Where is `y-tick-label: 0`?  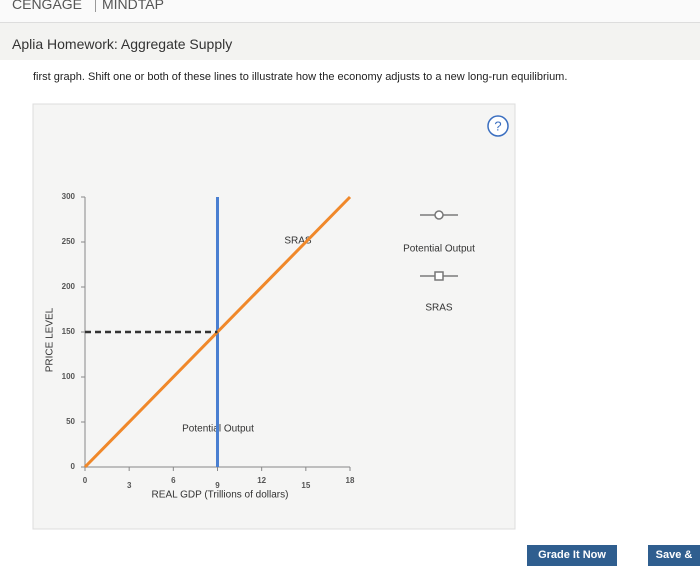
y-tick-label: 0 is located at coordinates (73, 466).